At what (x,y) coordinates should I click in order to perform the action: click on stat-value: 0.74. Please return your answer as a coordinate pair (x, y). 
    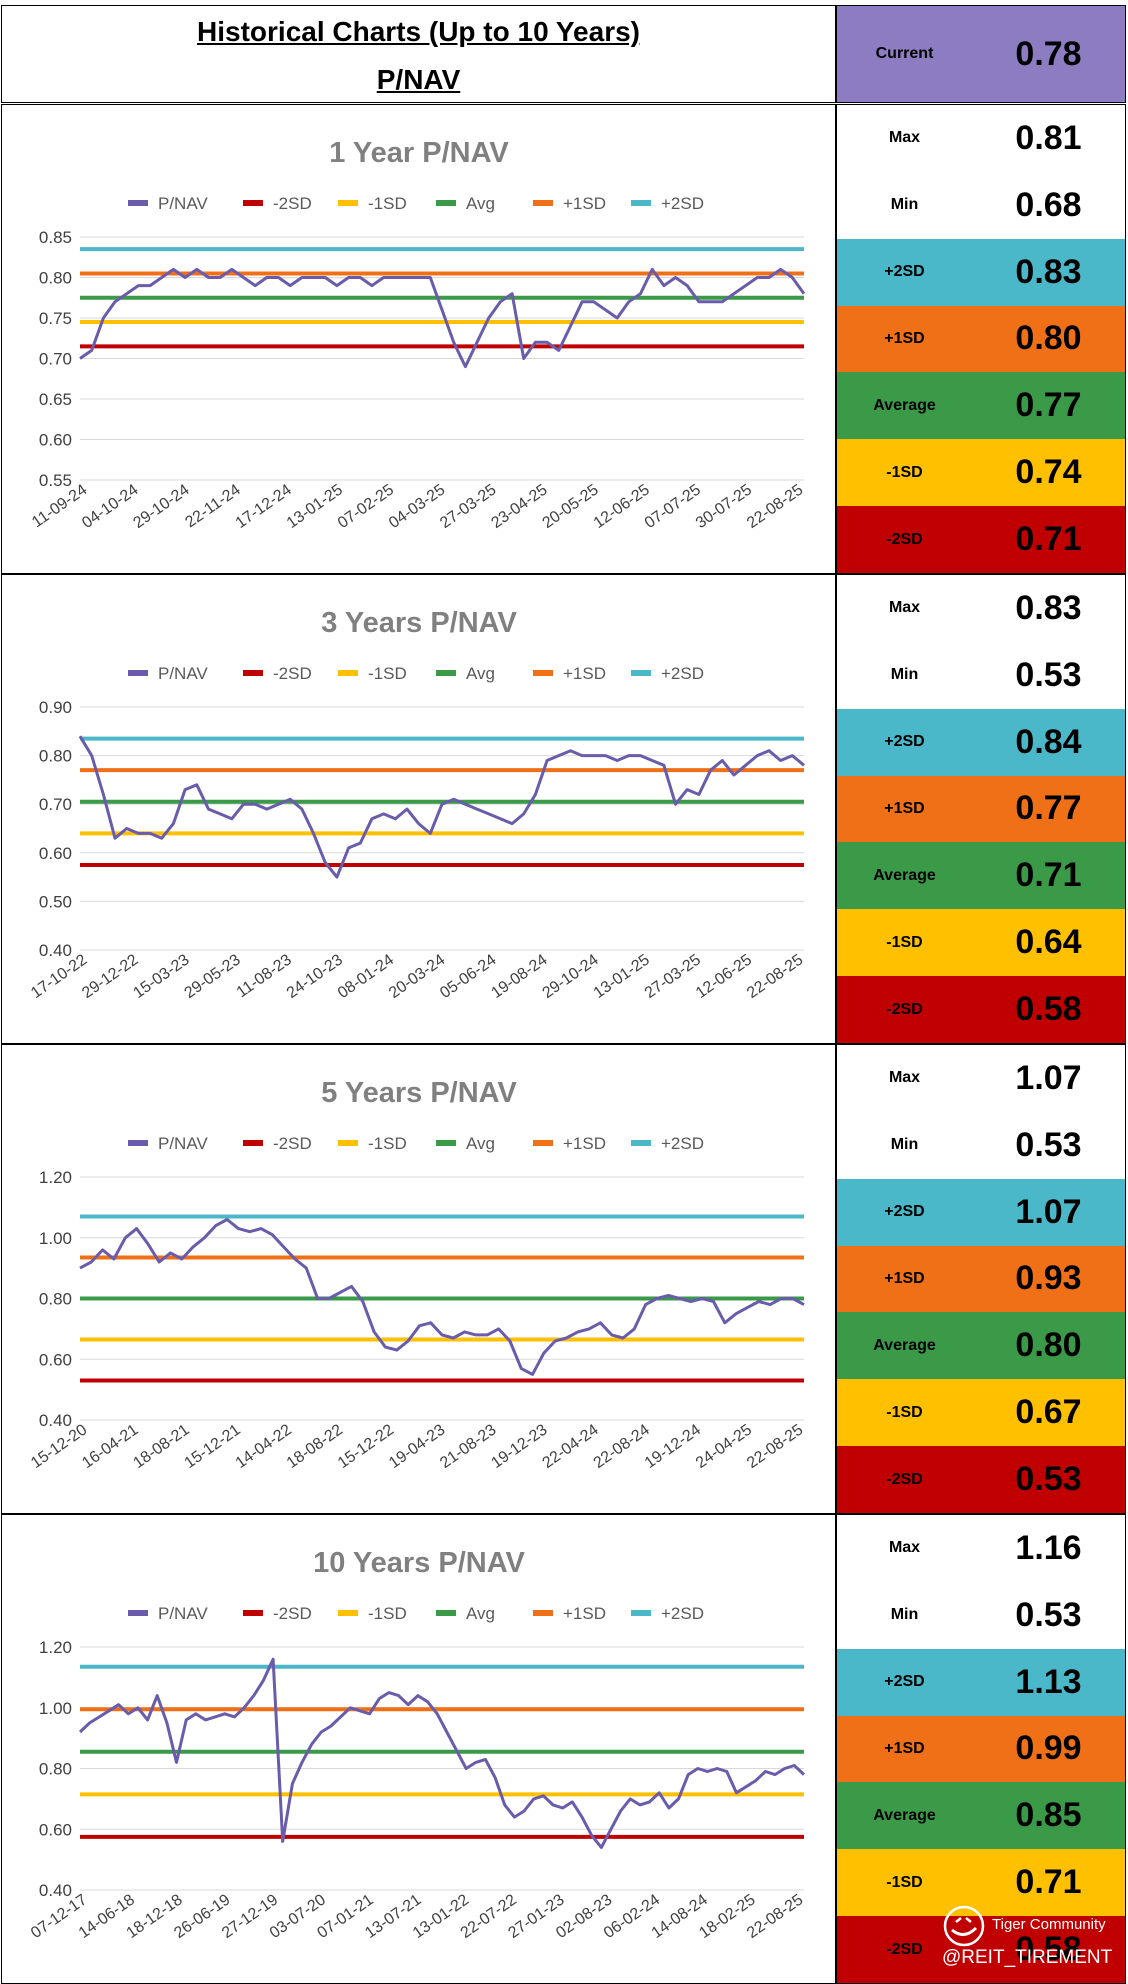
    Looking at the image, I should click on (1048, 472).